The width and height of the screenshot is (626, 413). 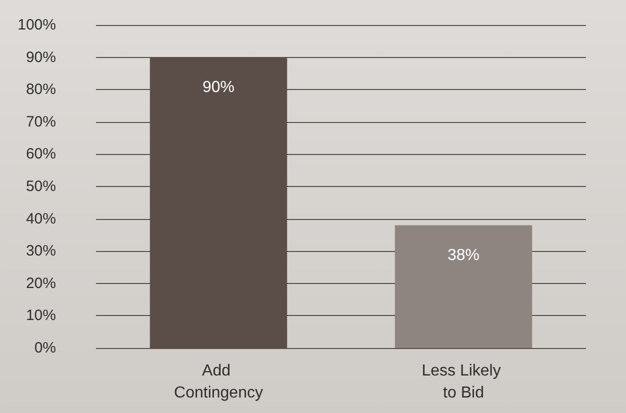 What do you see at coordinates (463, 255) in the screenshot?
I see `data-label: 38%` at bounding box center [463, 255].